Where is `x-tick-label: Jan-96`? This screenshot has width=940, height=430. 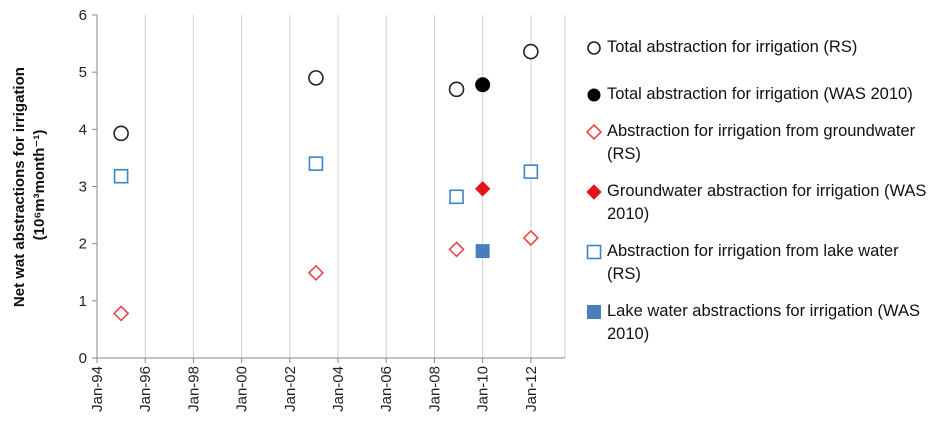 x-tick-label: Jan-96 is located at coordinates (145, 389).